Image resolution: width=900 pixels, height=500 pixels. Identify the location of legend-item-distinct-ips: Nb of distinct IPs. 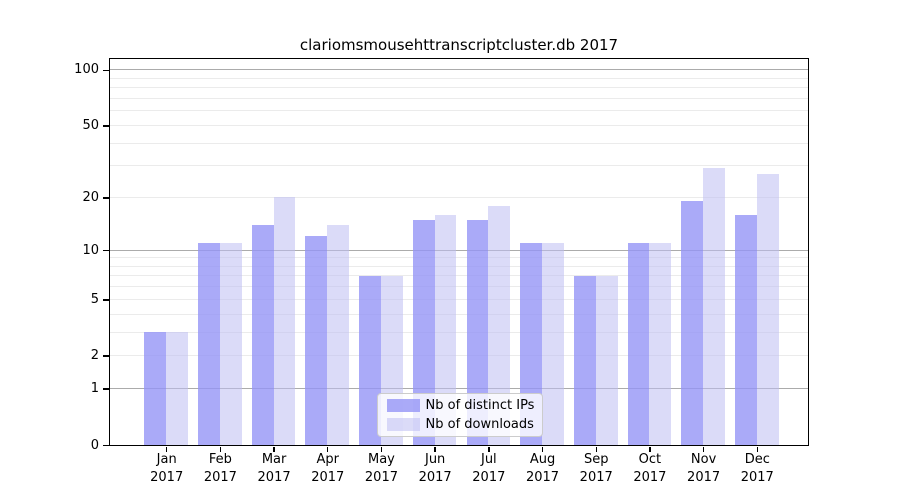
(464, 406).